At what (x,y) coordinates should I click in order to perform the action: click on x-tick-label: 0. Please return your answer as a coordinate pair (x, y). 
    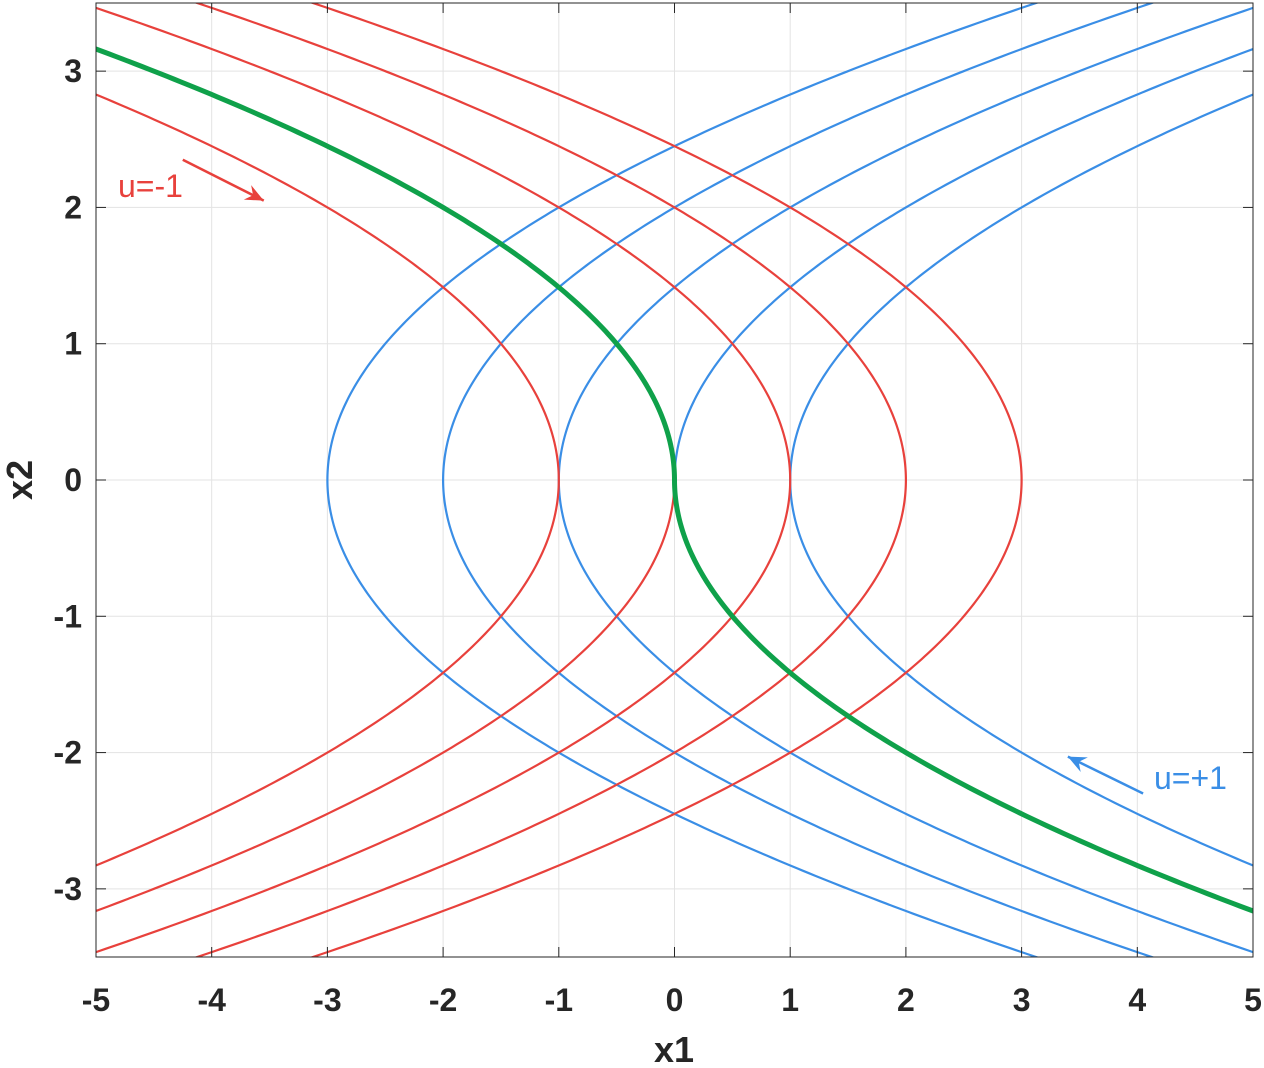
    Looking at the image, I should click on (675, 1000).